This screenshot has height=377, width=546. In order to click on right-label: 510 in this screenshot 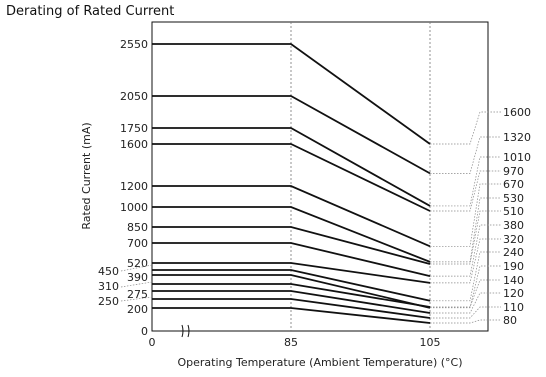, I will do `click(513, 211)`.